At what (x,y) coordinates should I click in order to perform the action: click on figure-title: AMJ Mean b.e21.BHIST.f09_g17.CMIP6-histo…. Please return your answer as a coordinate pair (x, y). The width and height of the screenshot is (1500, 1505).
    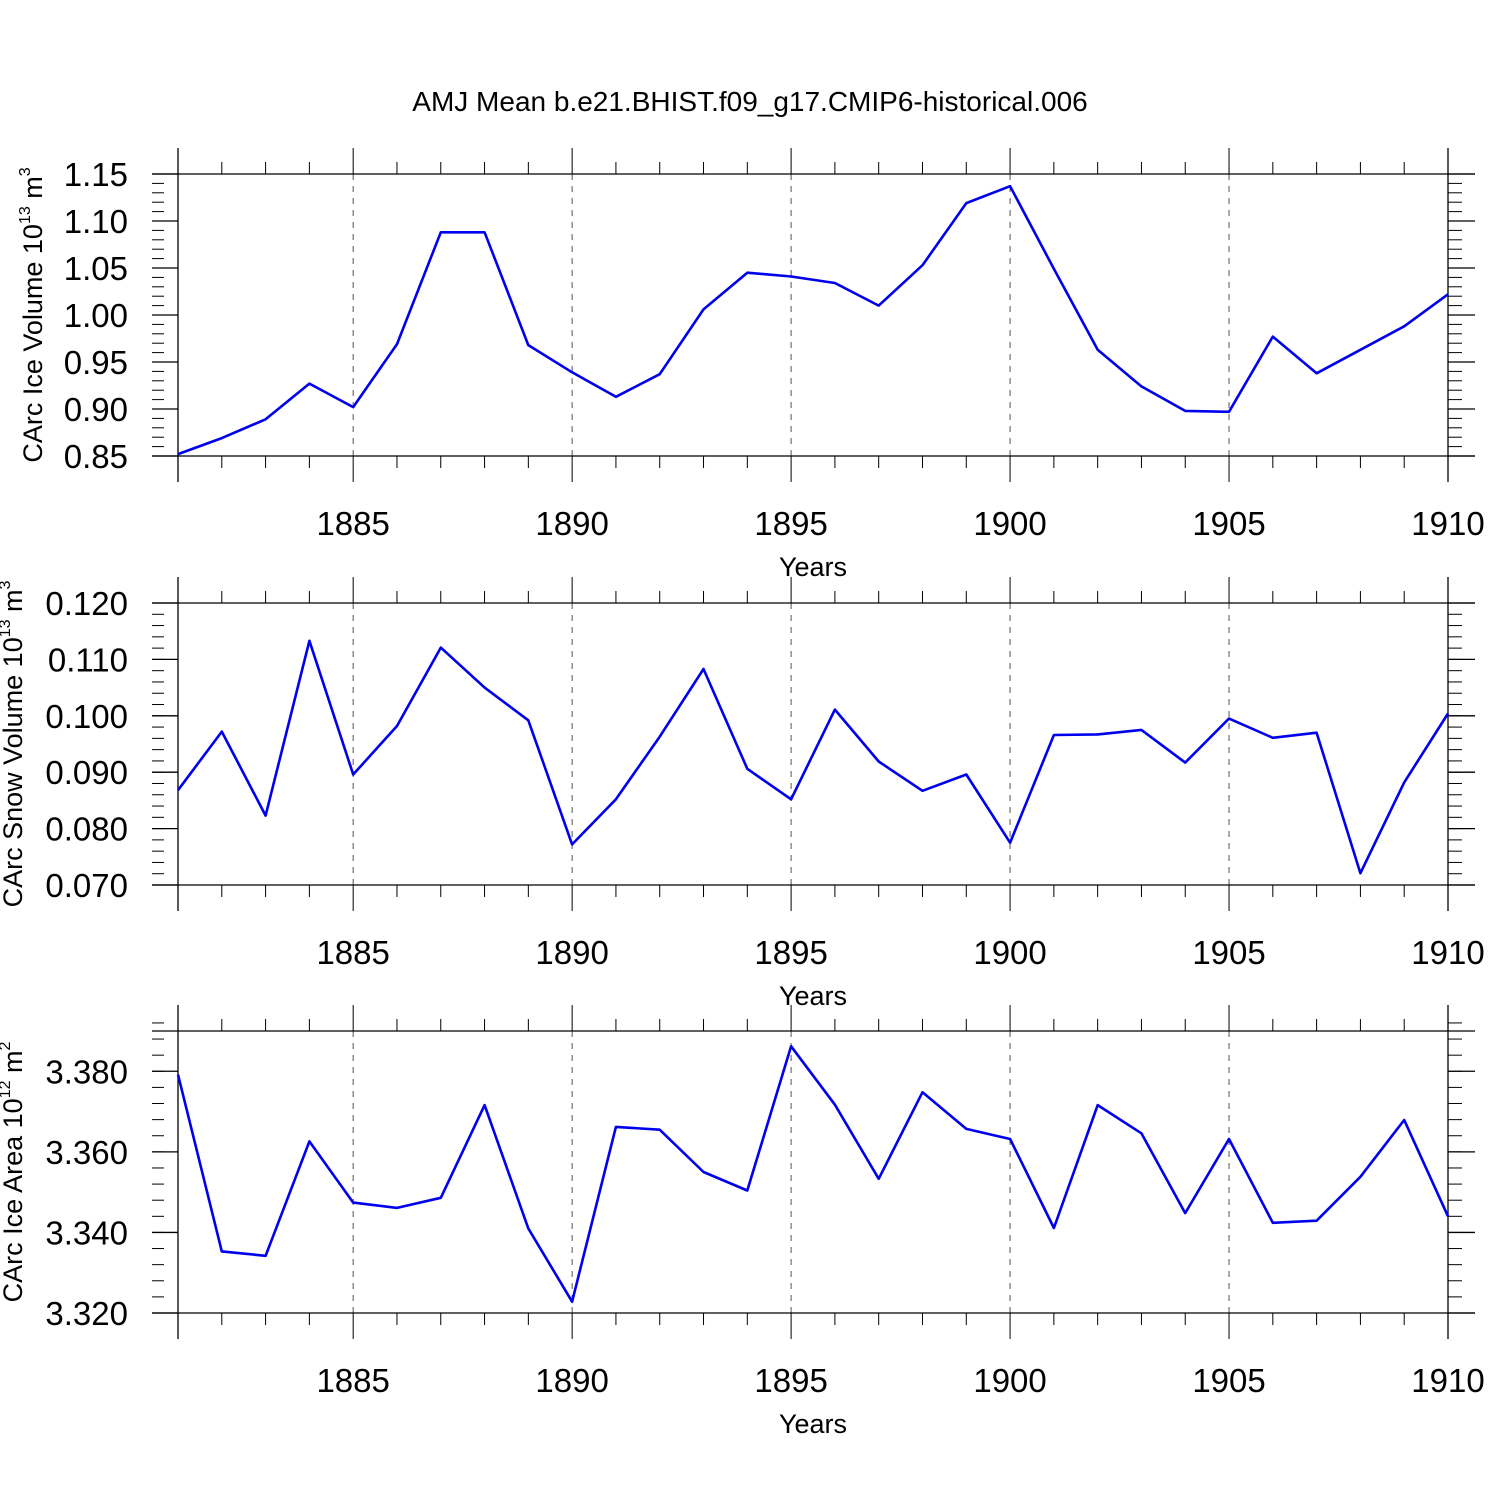
    Looking at the image, I should click on (749, 101).